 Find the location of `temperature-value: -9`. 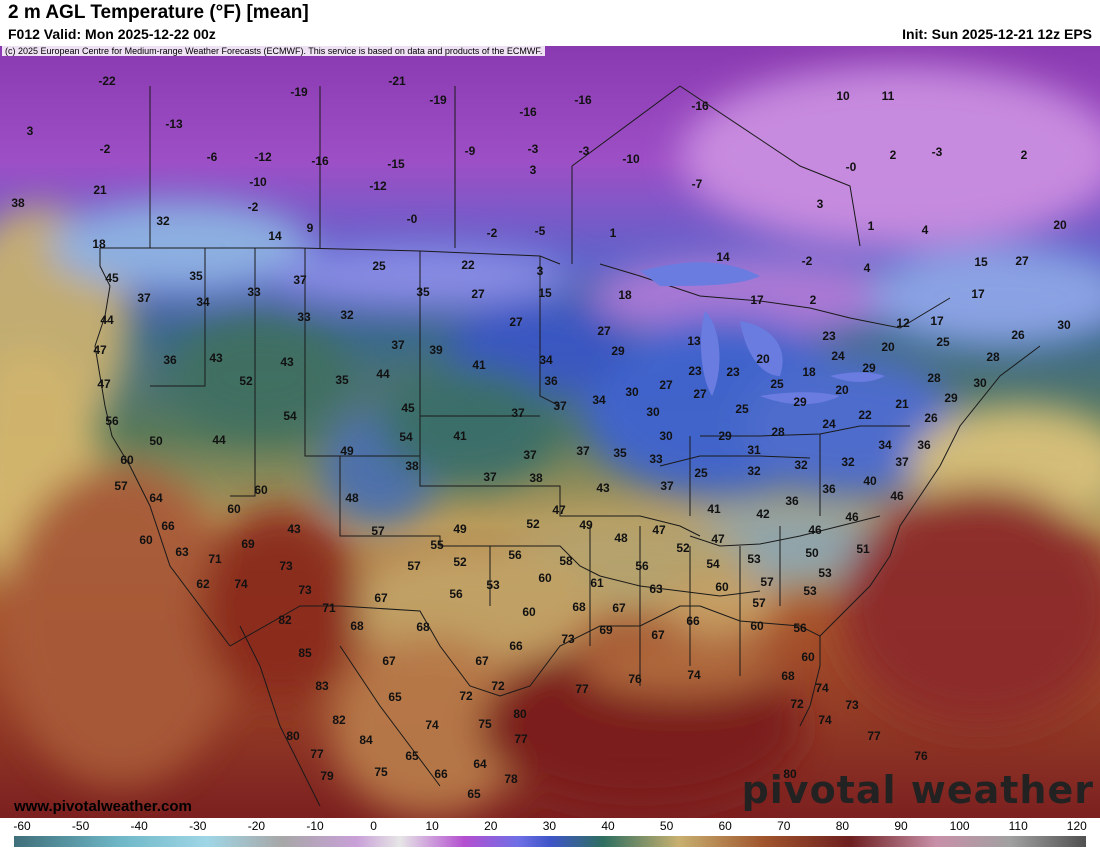

temperature-value: -9 is located at coordinates (470, 151).